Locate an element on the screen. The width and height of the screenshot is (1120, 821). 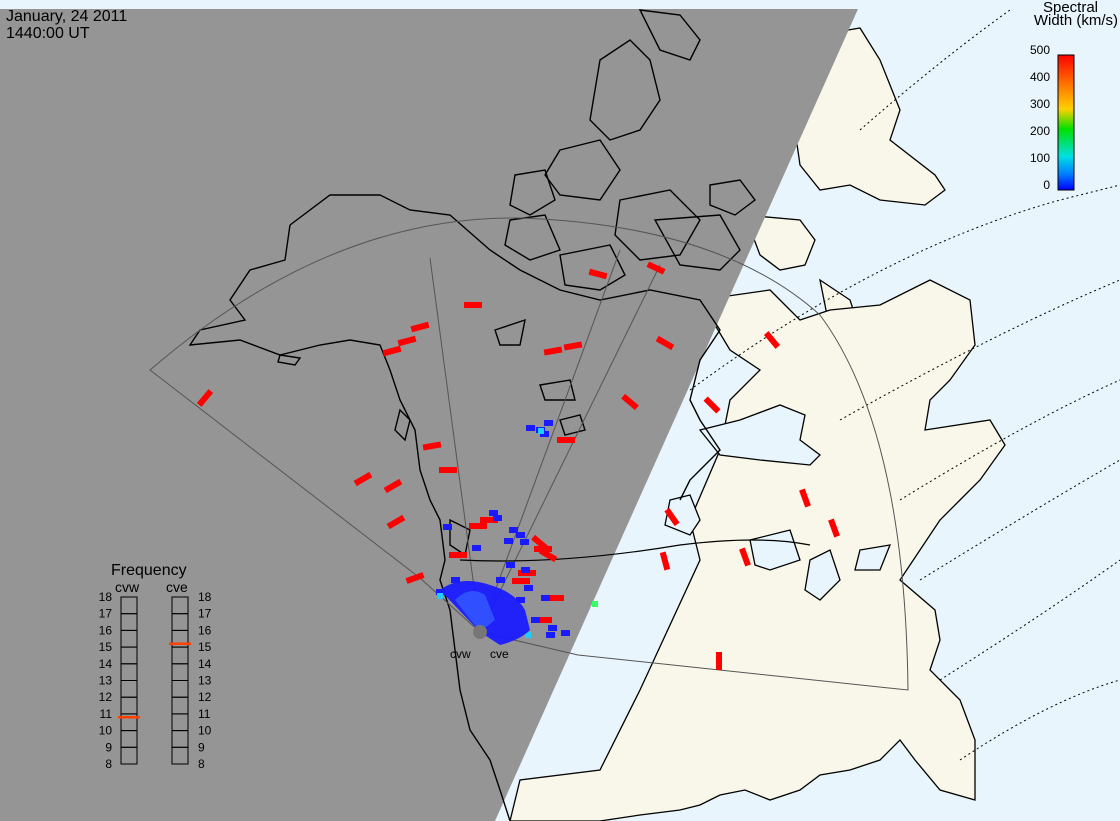
frequency-ticks-right: 18 17 16 15 14 13 12 11 10 9 8 is located at coordinates (205, 680).